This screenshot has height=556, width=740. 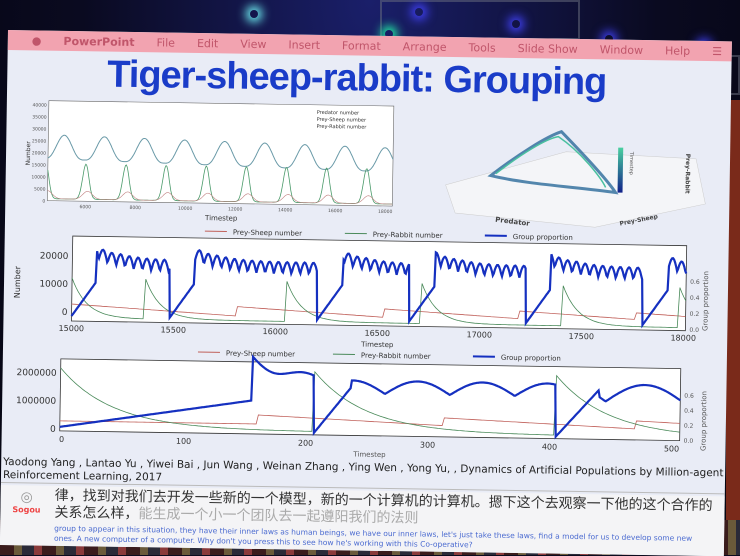 I want to click on tick-label: 8000, so click(x=135, y=208).